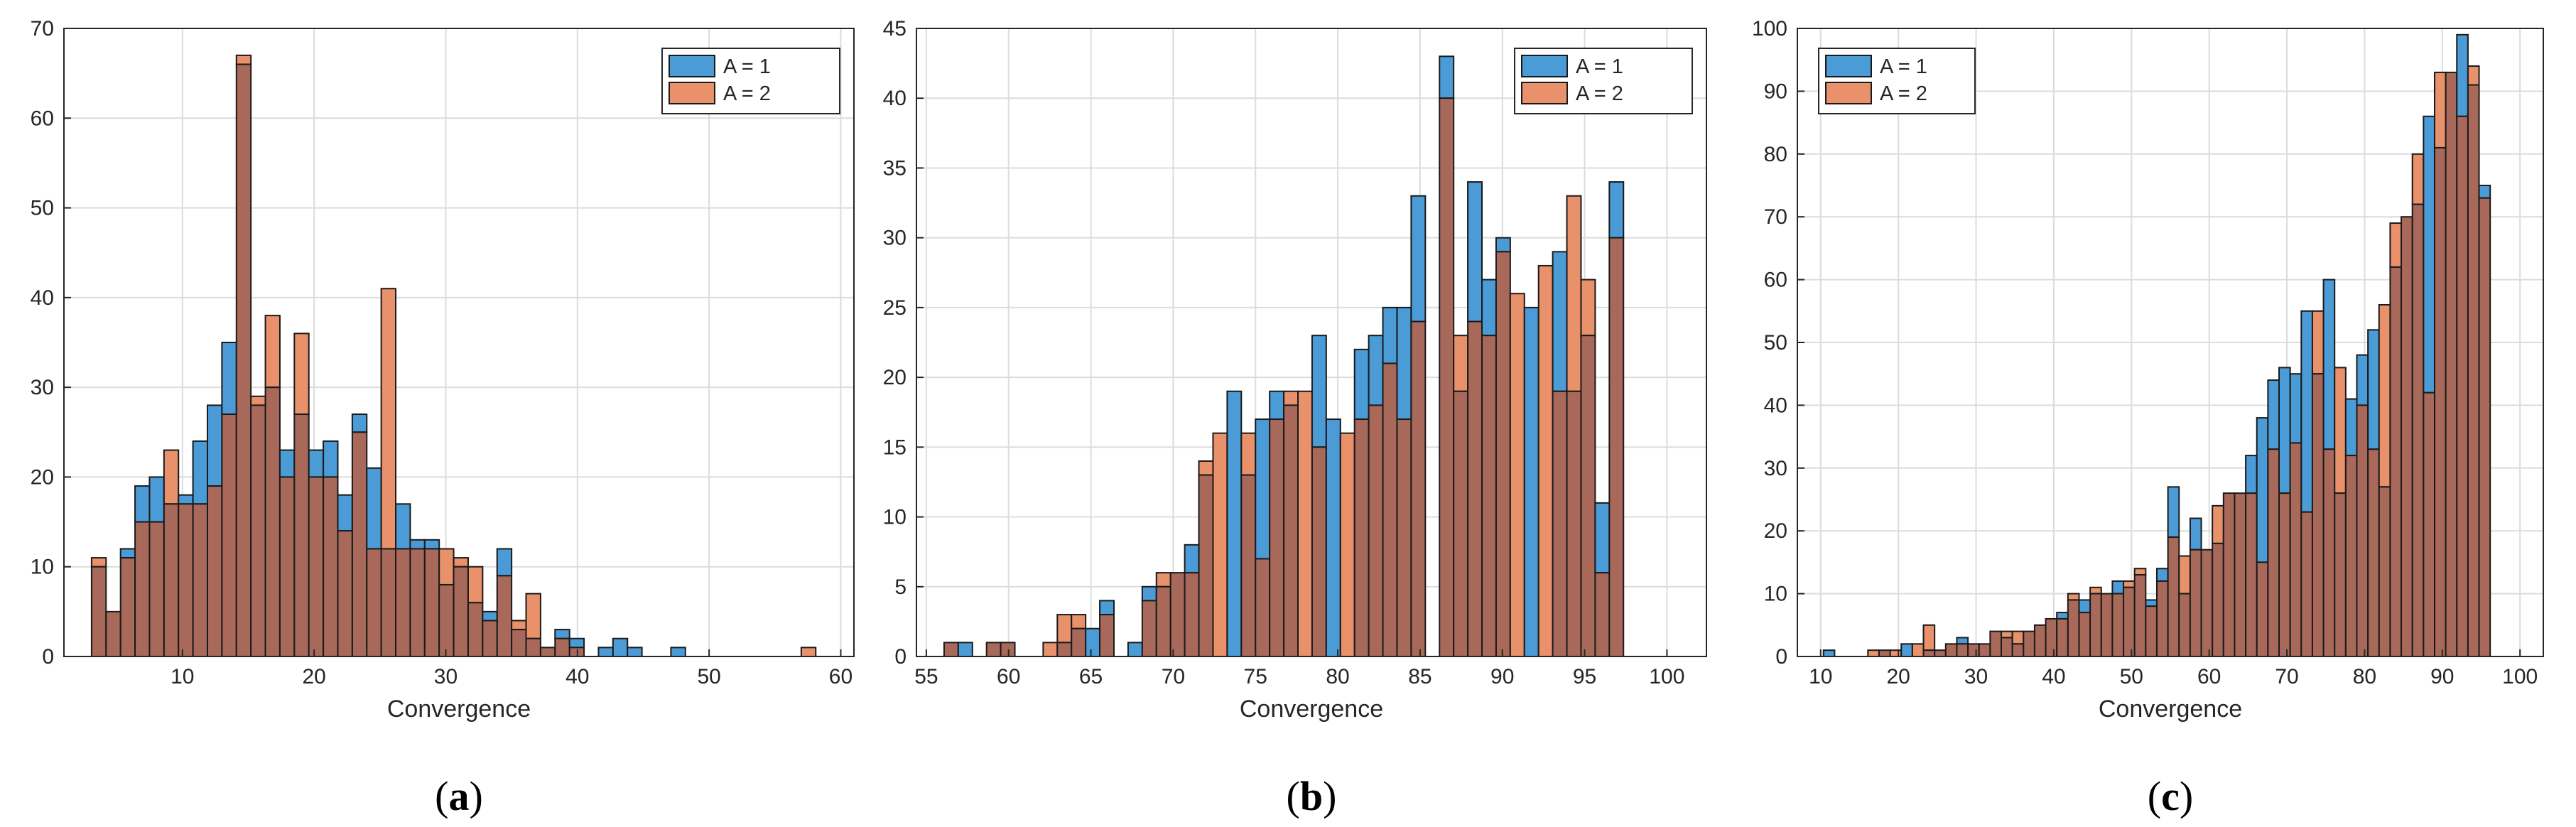 Image resolution: width=2576 pixels, height=827 pixels. I want to click on panel-c-legend-label-2: A = 2, so click(1903, 93).